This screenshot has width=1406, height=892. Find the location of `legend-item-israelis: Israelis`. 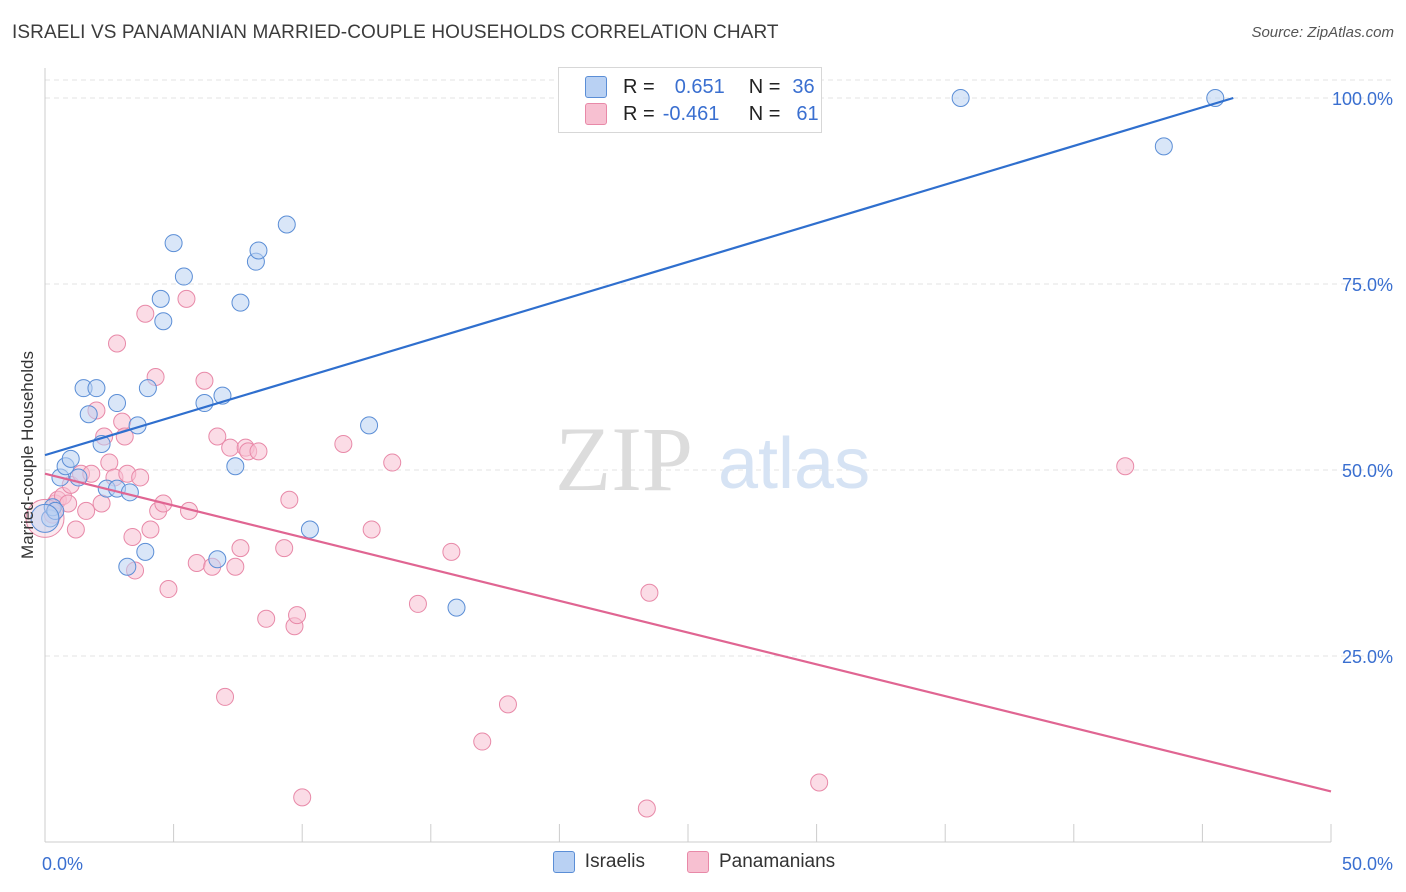

legend-item-israelis: Israelis is located at coordinates (598, 862).